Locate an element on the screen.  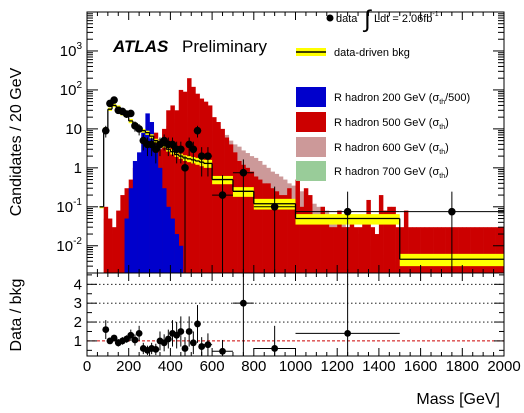
legend-label-suffix-4: ) is located at coordinates (447, 148).